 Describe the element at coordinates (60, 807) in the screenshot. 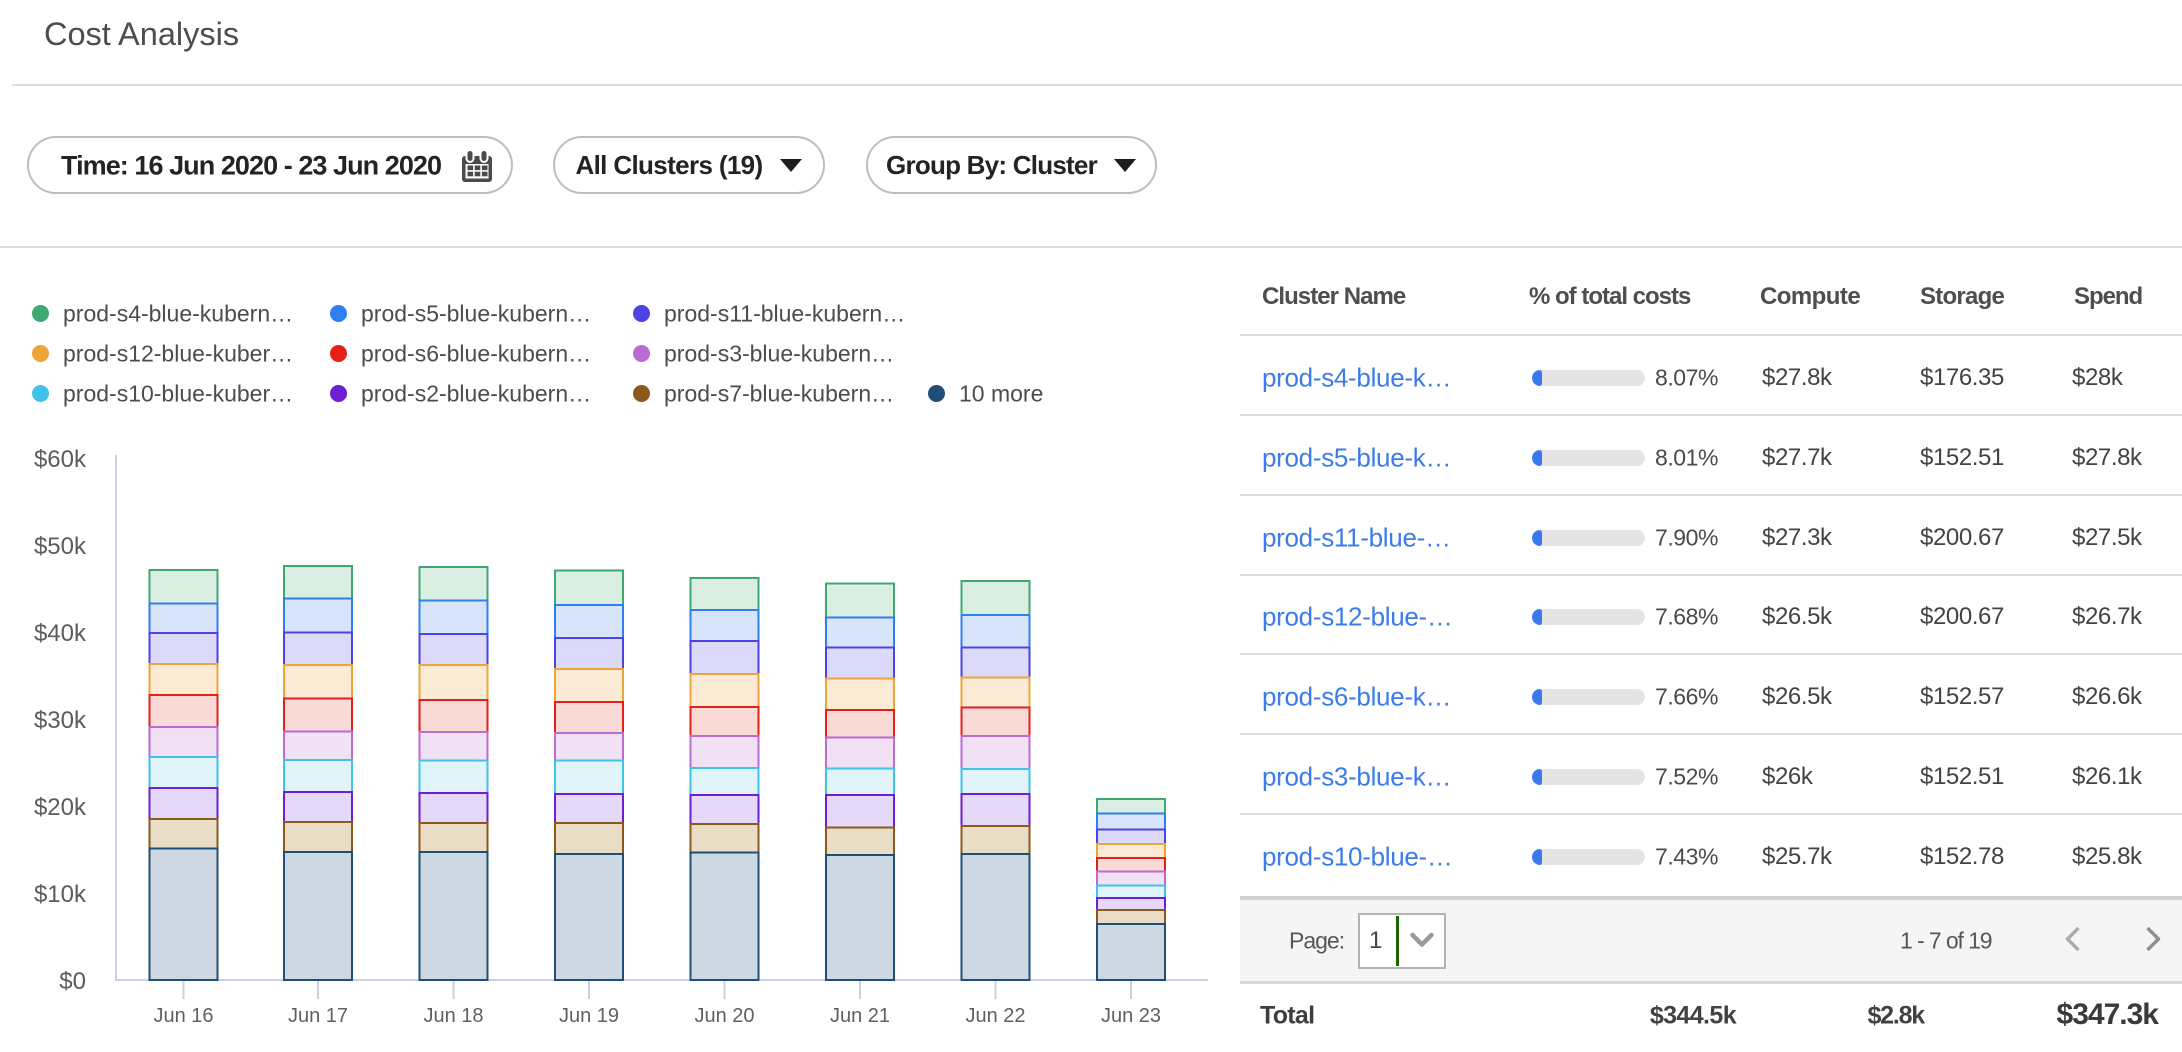

I see `svg-text: $20k` at that location.